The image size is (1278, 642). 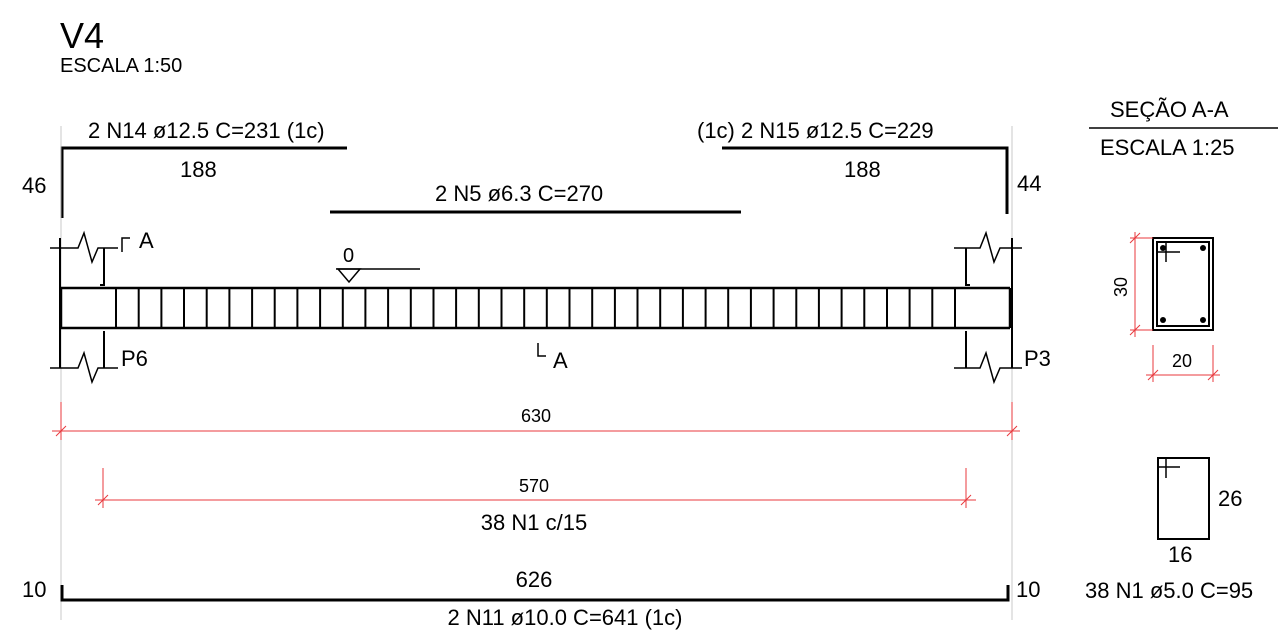 I want to click on beam-scale: ESCALA 1:50, so click(x=121, y=66).